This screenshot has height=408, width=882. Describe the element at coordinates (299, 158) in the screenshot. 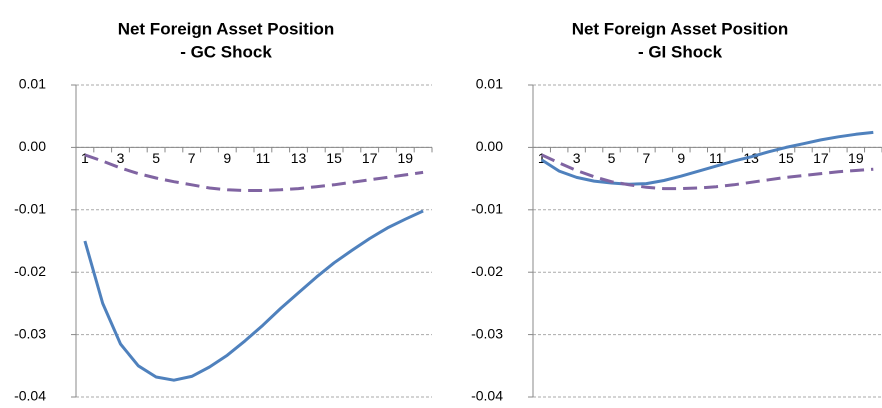

I see `x-tick-label: 13` at that location.